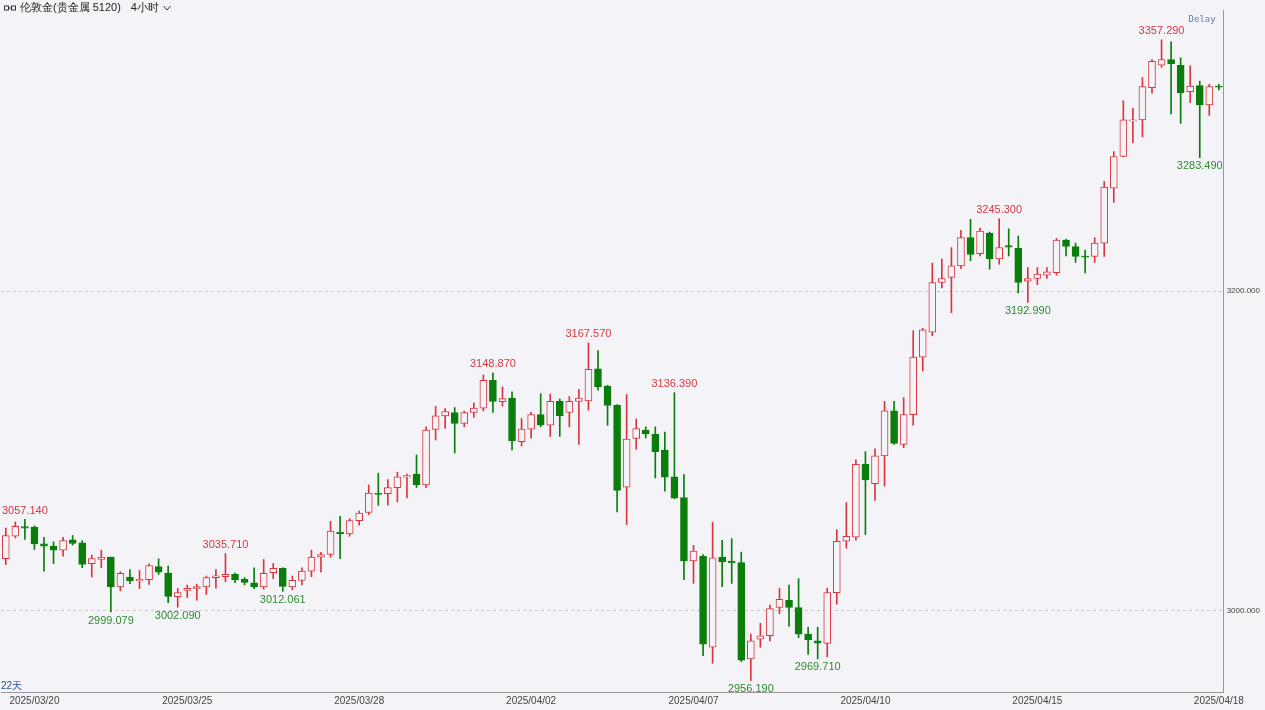 The height and width of the screenshot is (710, 1265). Describe the element at coordinates (34, 700) in the screenshot. I see `x-tick-label: 2025/03/20` at that location.